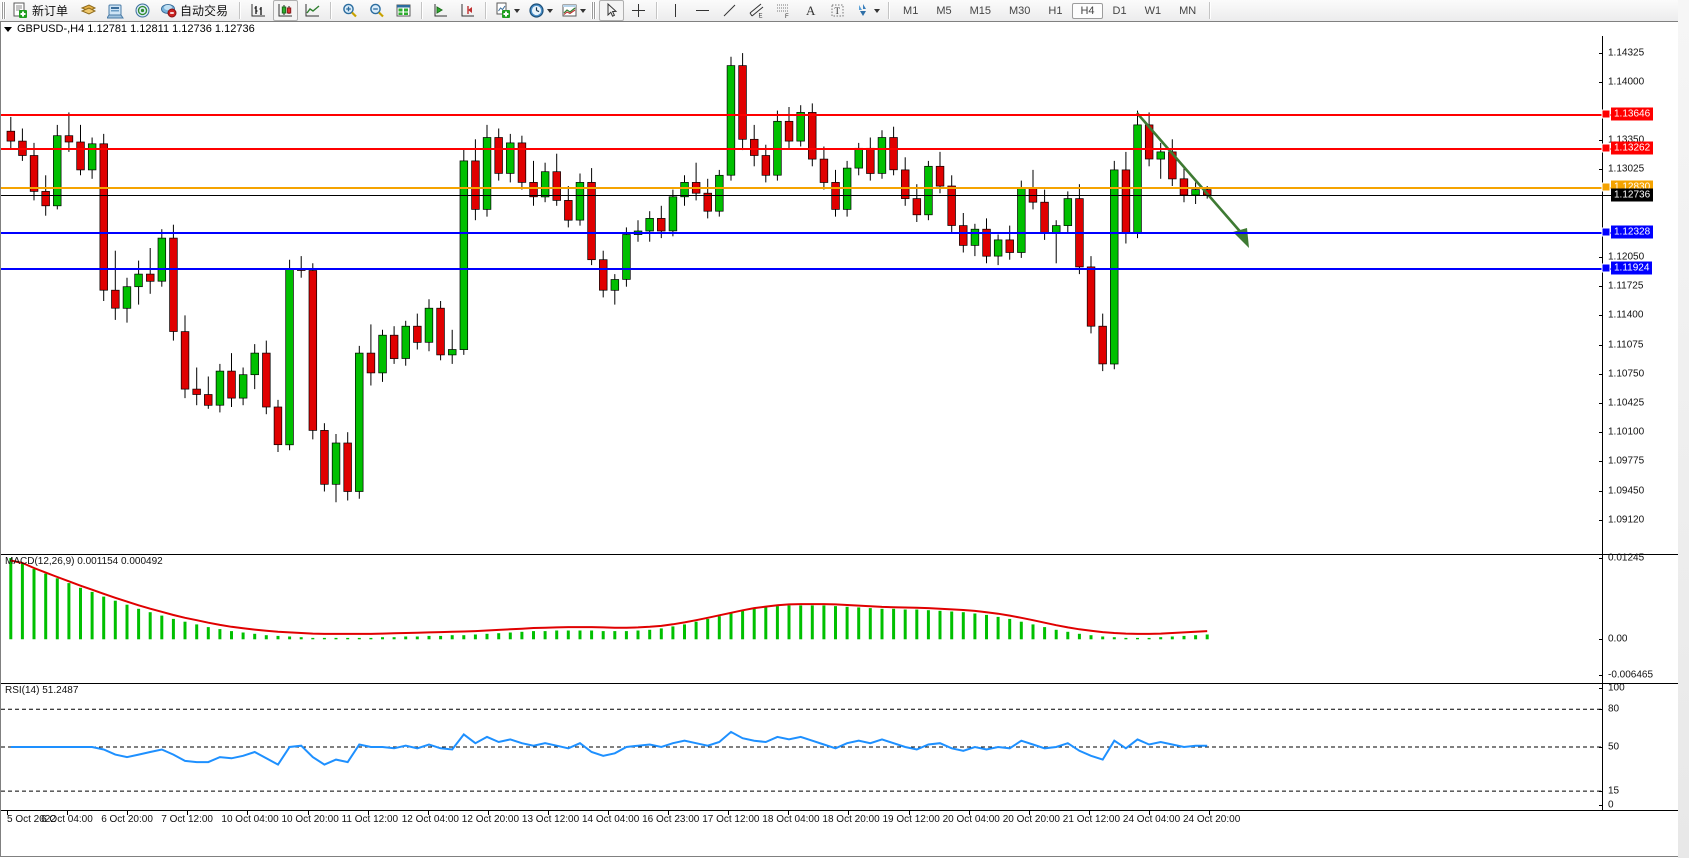  Describe the element at coordinates (467, 10) in the screenshot. I see `chart-shift-button` at that location.